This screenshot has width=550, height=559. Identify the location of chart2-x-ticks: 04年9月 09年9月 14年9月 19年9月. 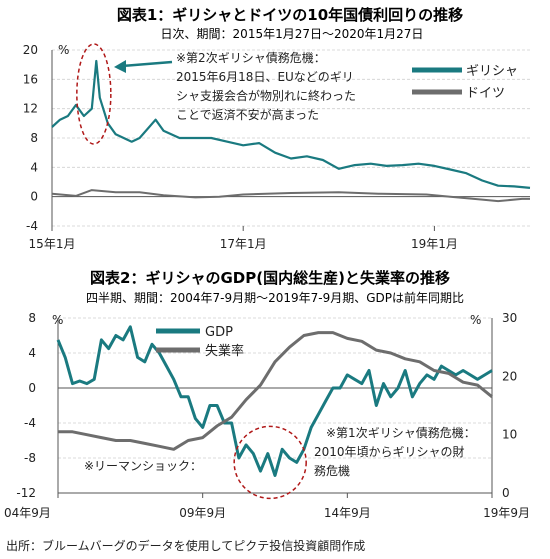
(267, 506).